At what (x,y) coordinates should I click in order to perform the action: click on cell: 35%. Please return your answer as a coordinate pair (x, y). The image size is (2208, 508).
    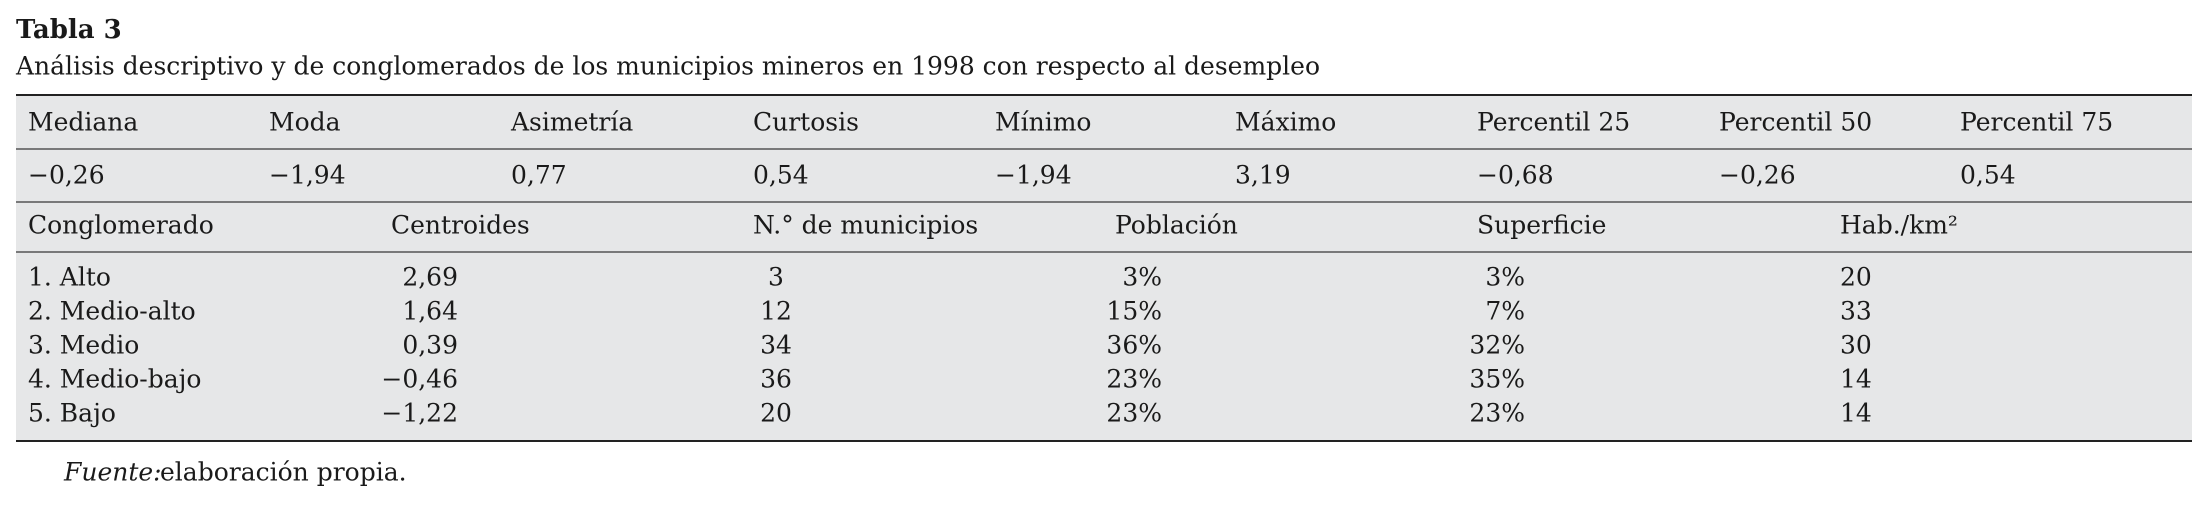
    Looking at the image, I should click on (1497, 379).